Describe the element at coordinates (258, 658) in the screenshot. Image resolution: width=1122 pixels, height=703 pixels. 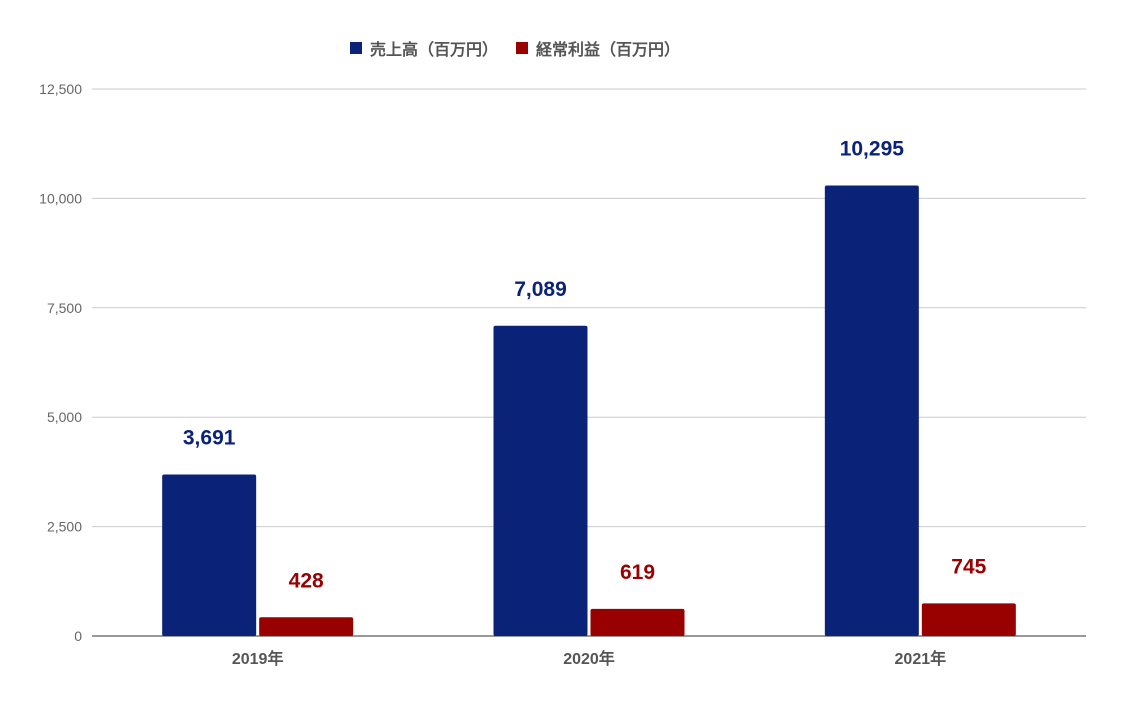
I see `x-tick-label: 2019年` at that location.